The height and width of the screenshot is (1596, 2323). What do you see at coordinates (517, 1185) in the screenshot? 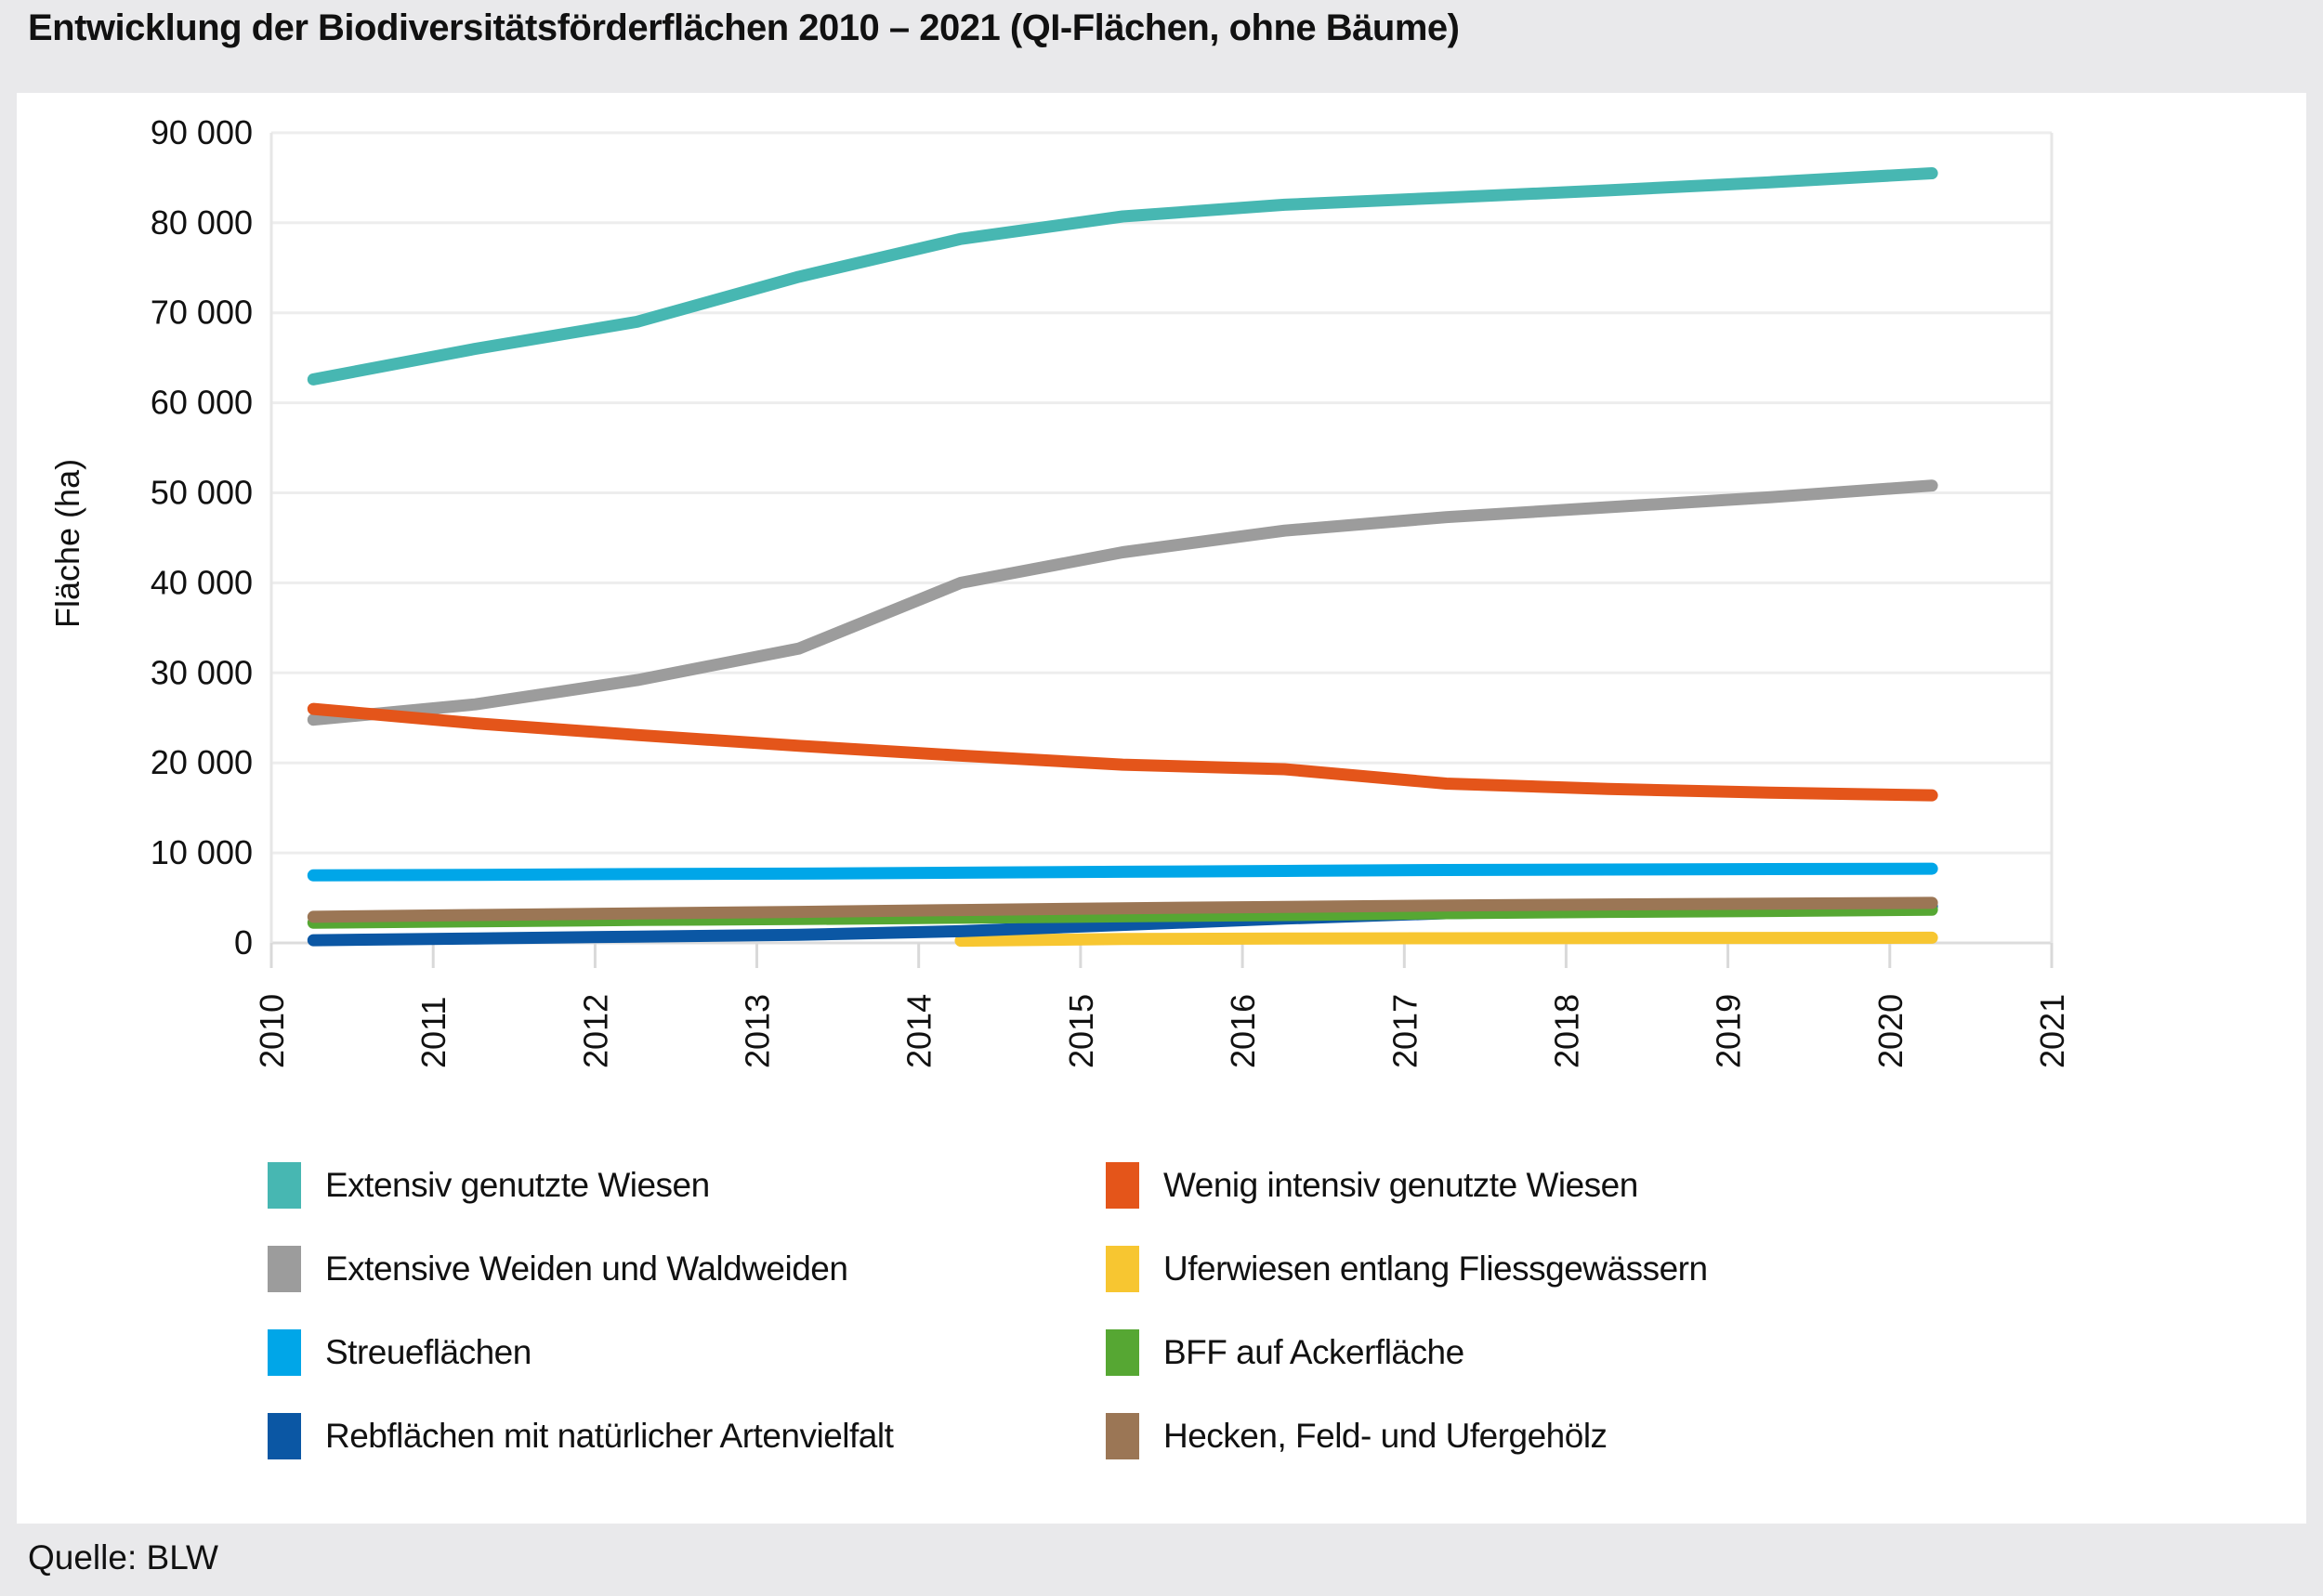
I see `legend-label: Extensiv genutzte Wiesen` at bounding box center [517, 1185].